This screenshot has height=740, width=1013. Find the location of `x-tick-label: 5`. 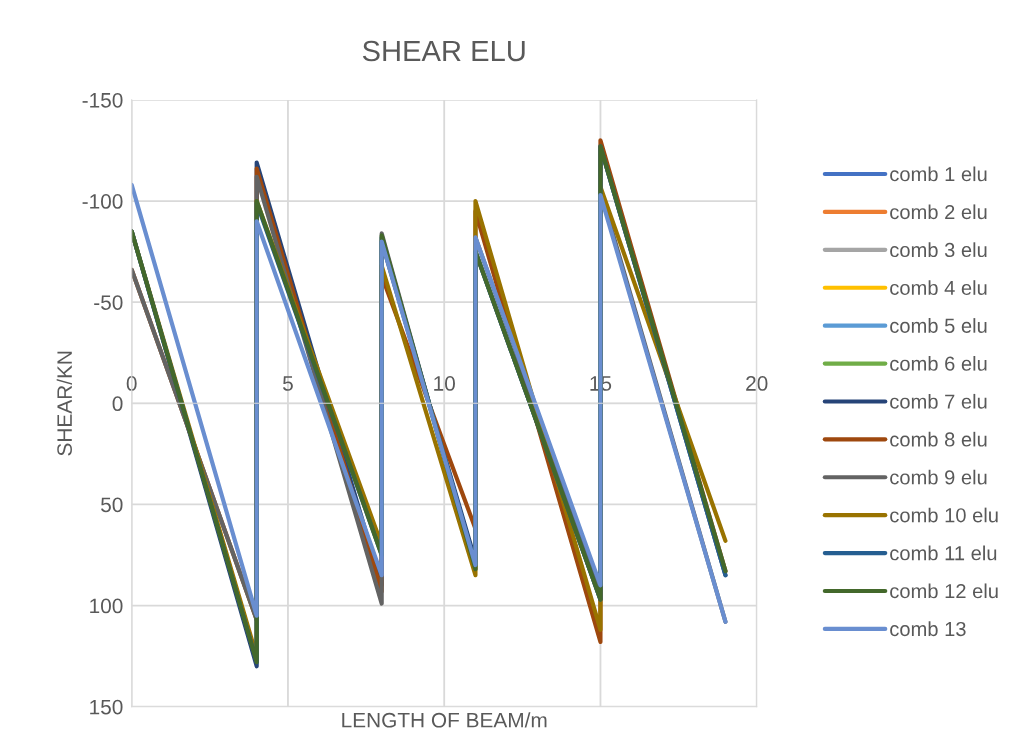

x-tick-label: 5 is located at coordinates (287, 383).